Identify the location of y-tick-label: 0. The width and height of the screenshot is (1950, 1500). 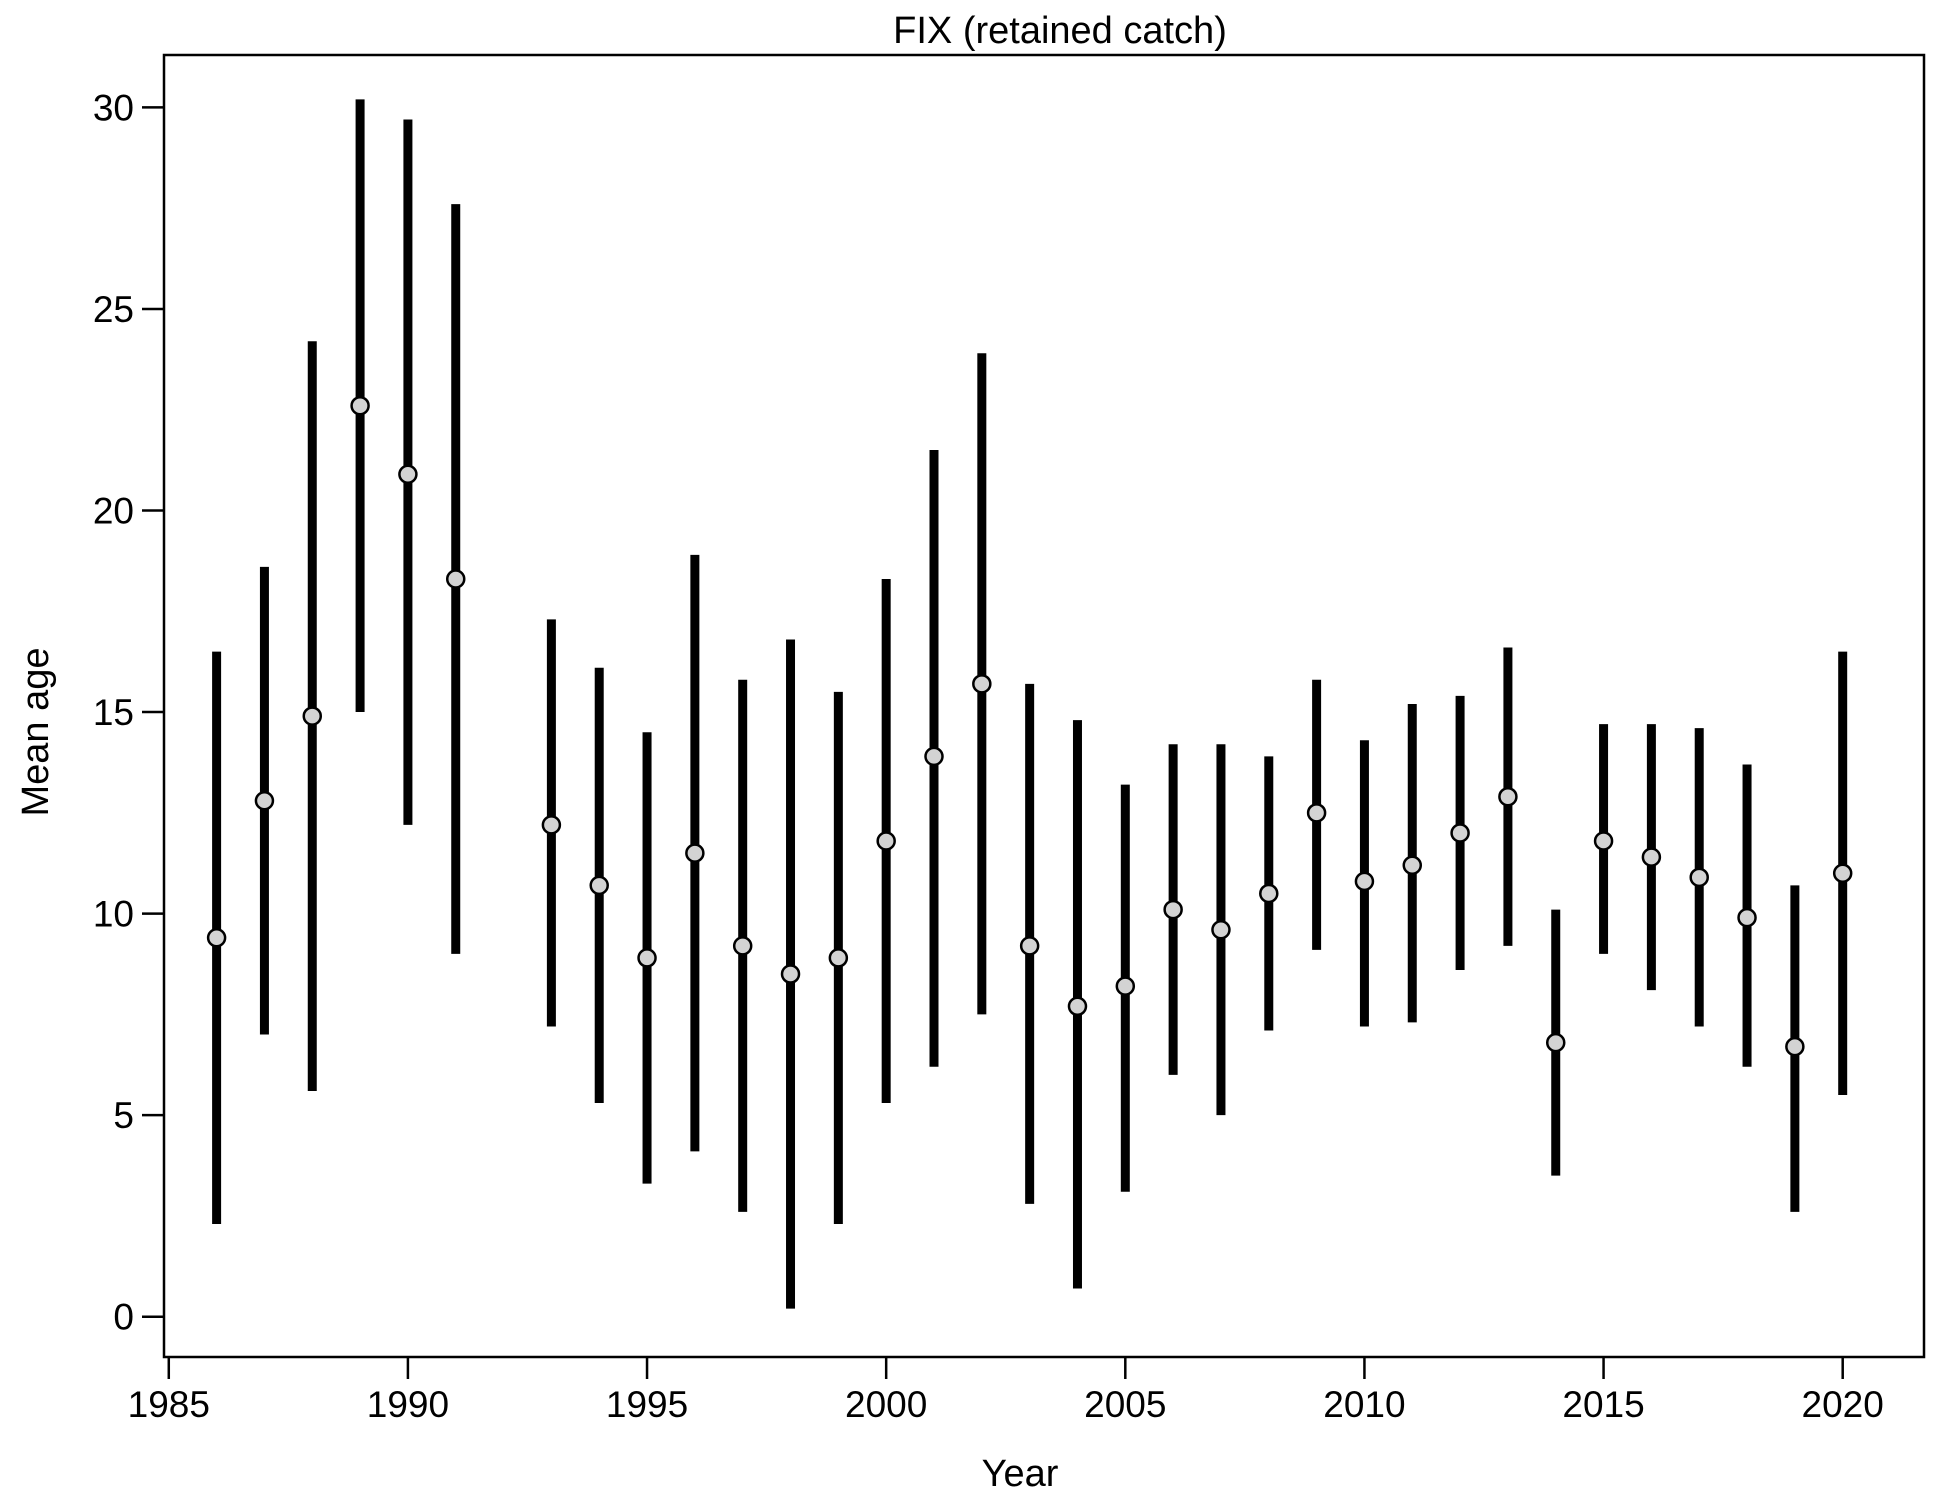
(123, 1317).